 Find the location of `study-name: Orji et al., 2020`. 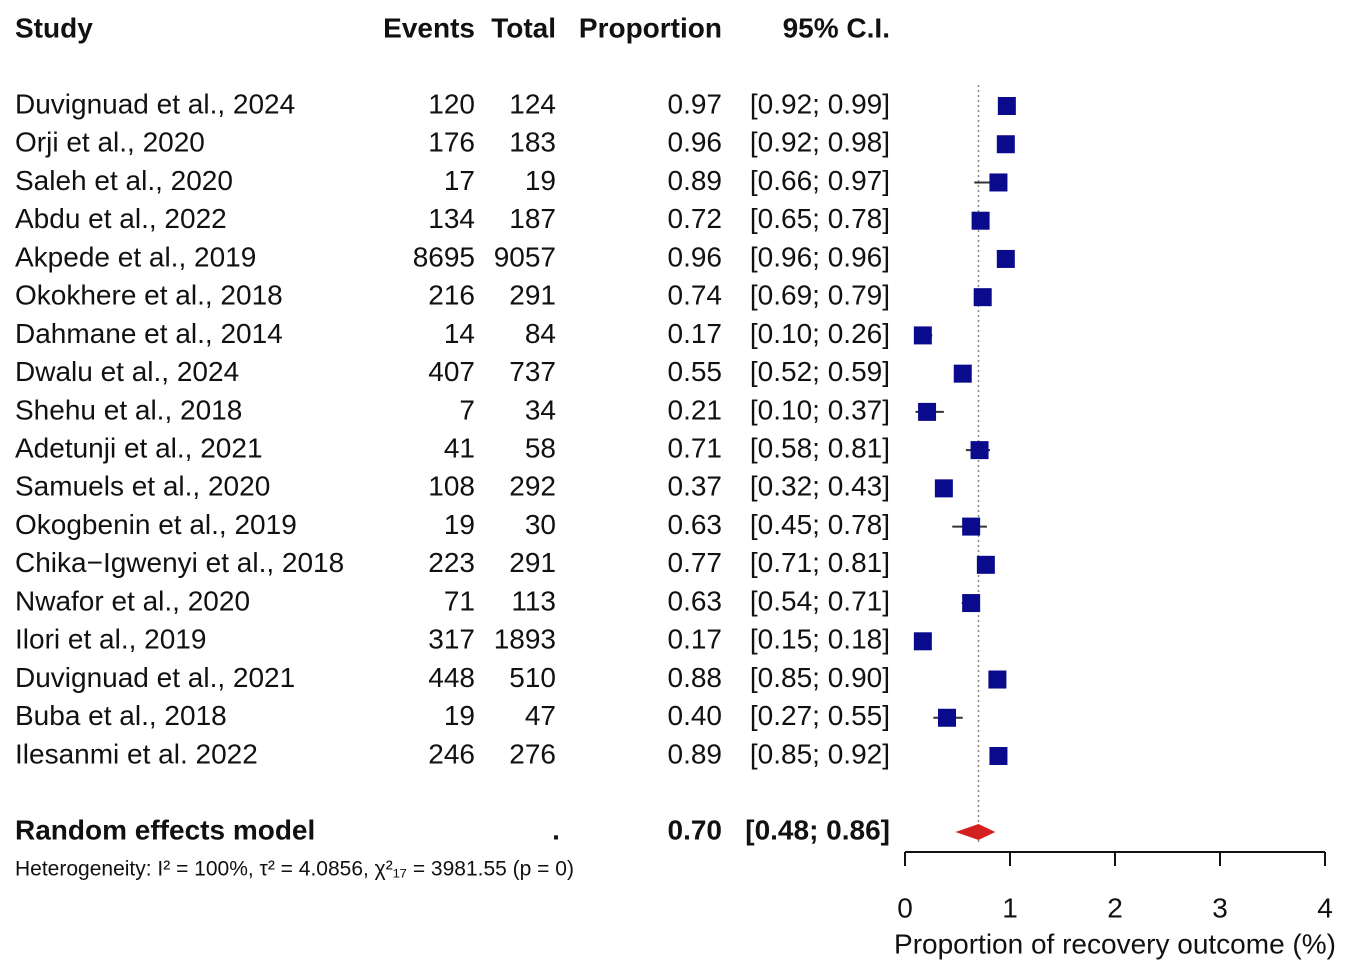

study-name: Orji et al., 2020 is located at coordinates (110, 142).